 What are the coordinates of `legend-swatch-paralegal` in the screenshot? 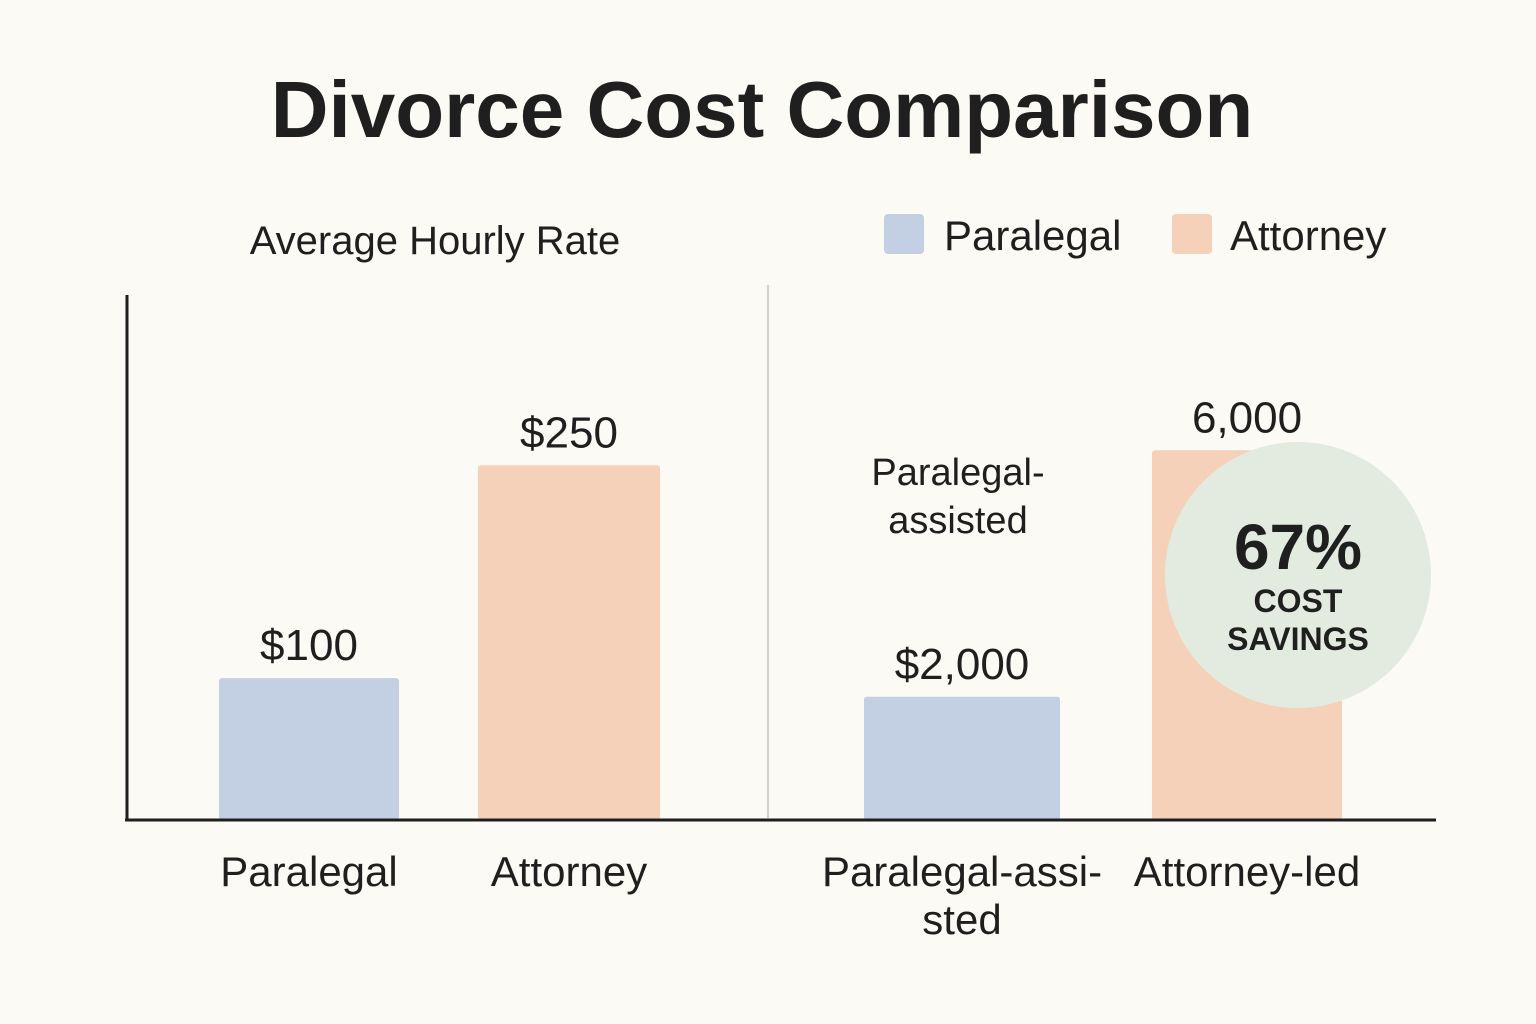 It's located at (904, 234).